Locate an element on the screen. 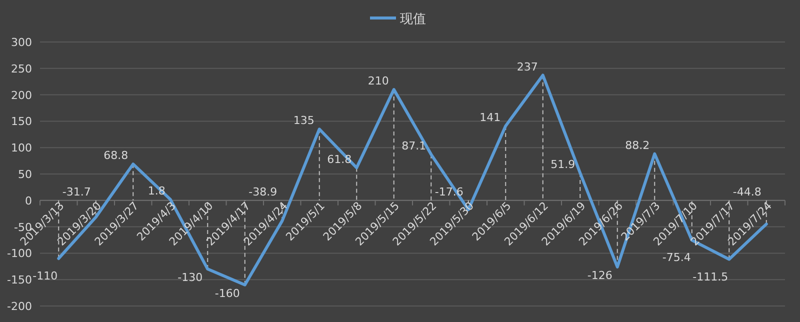 This screenshot has height=322, width=800. data-label: 88.2 is located at coordinates (637, 145).